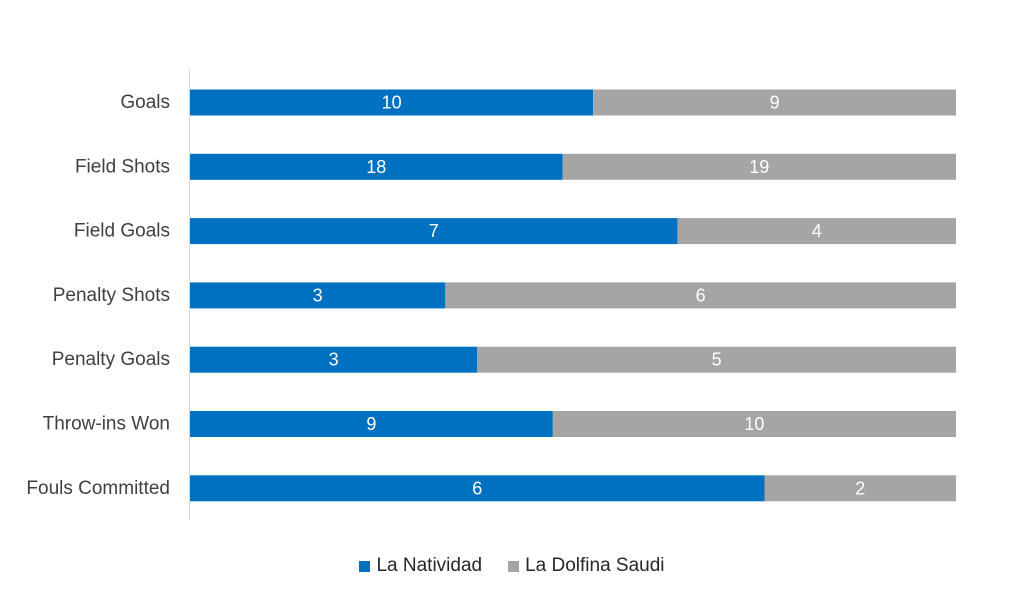 The width and height of the screenshot is (1024, 606). I want to click on category-label-goals: Goals, so click(145, 102).